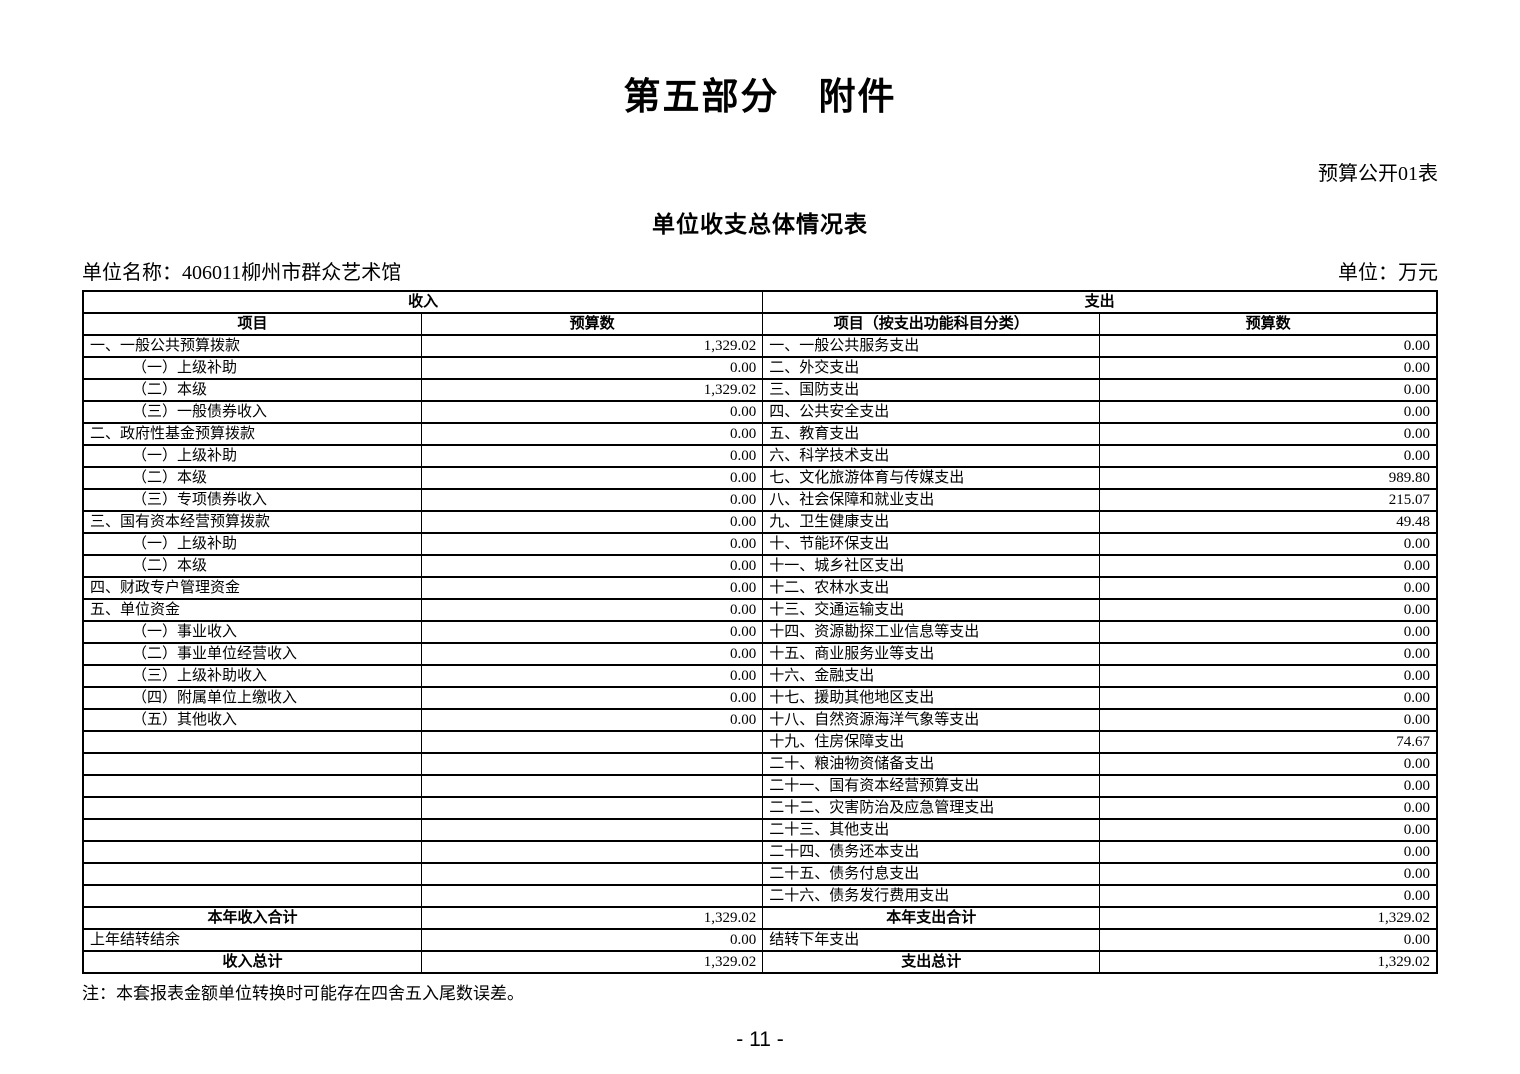  Describe the element at coordinates (931, 962) in the screenshot. I see `expense-item-cell: 支出总计` at that location.